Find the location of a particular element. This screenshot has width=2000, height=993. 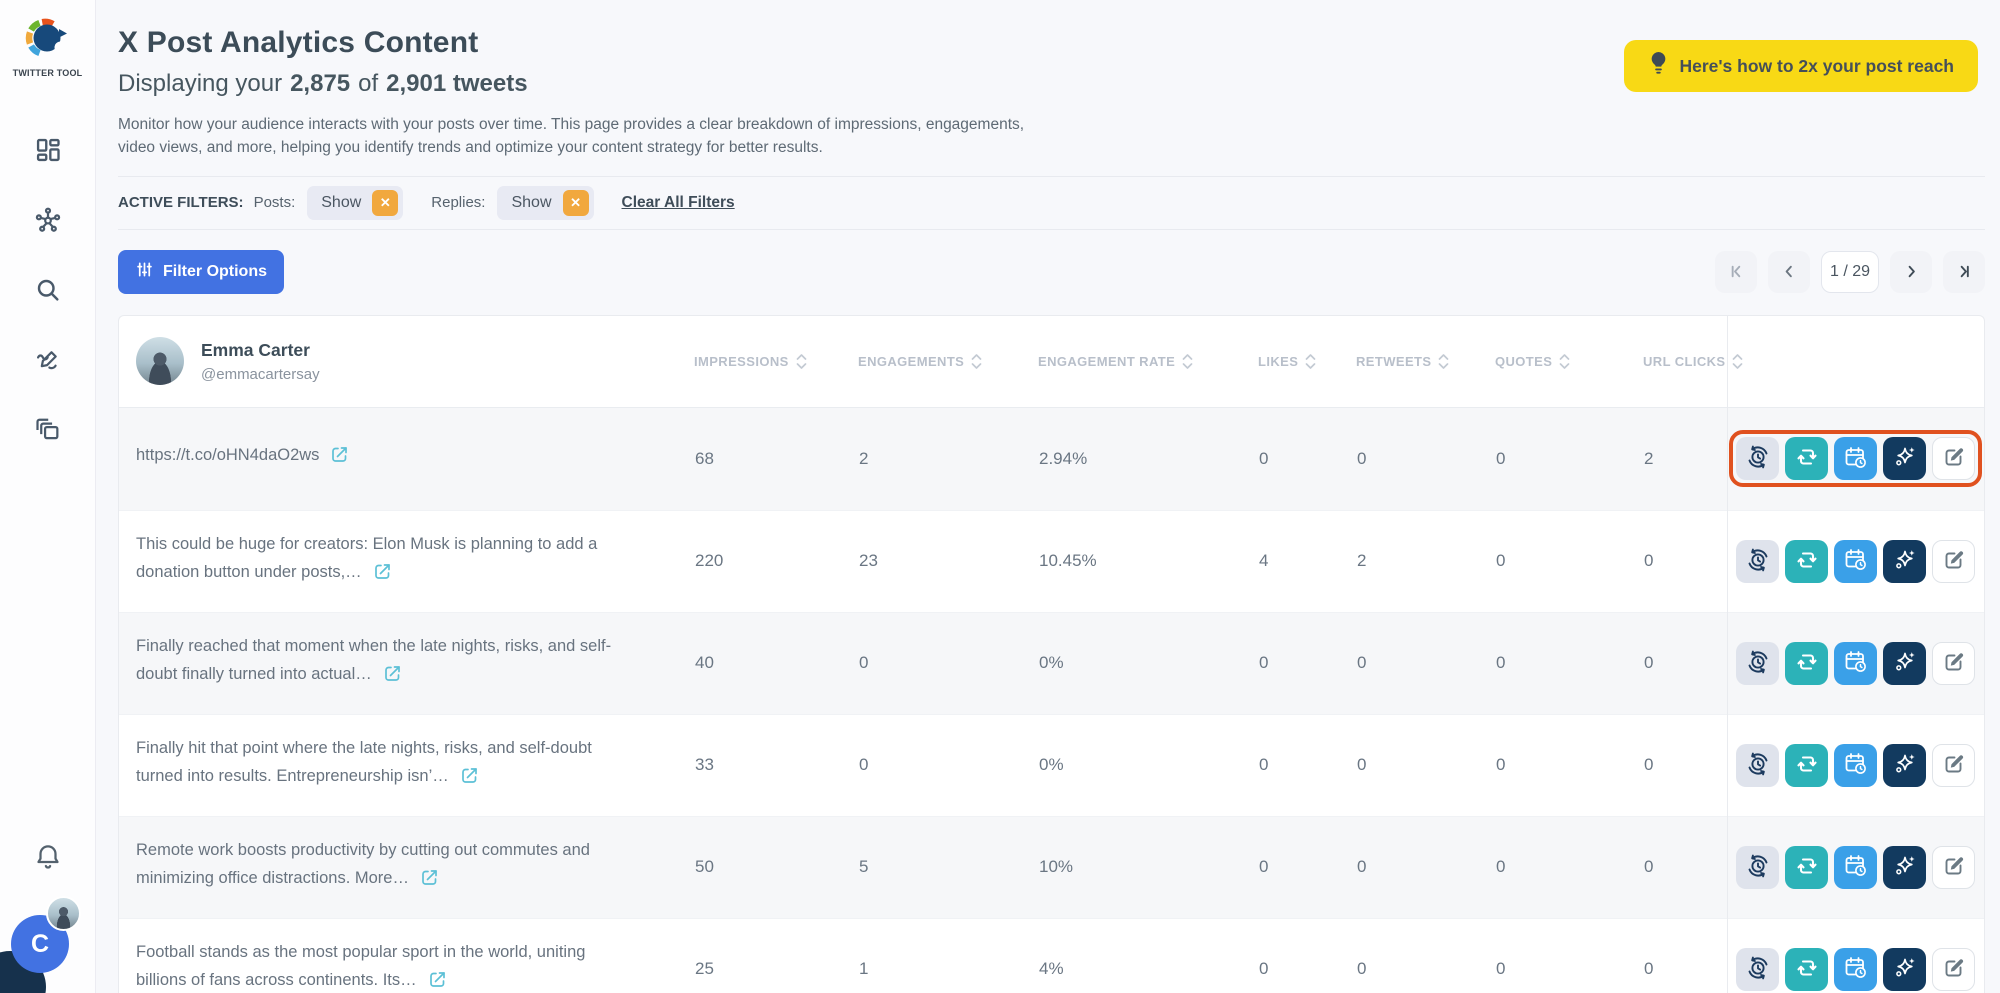

notifications-bell-button is located at coordinates (48, 858).